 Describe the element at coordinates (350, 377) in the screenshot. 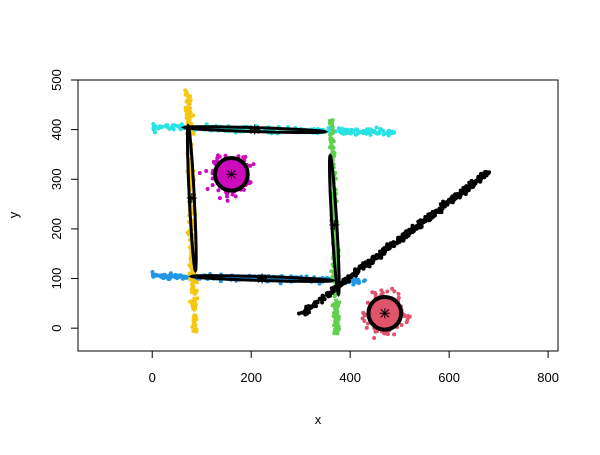

I see `x-tick-label: 400` at that location.